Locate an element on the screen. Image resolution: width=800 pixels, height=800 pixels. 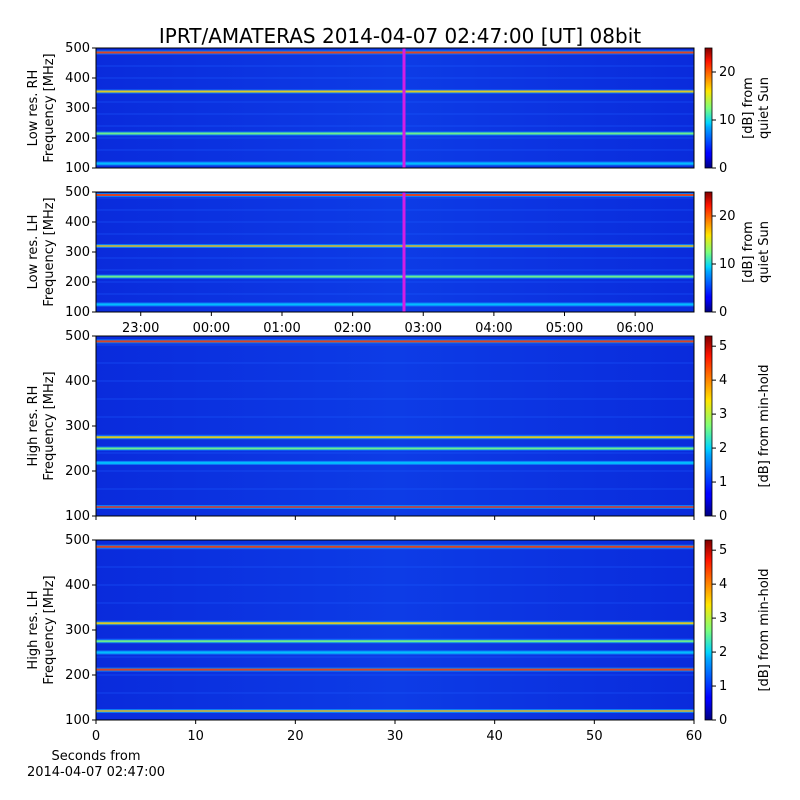
colorbar-tick-label: 4 is located at coordinates (723, 380).